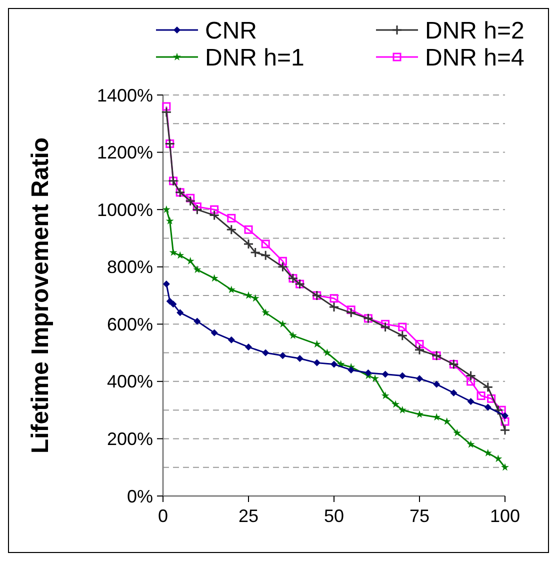 This screenshot has width=557, height=561. I want to click on y-tick-label: 400%, so click(129, 382).